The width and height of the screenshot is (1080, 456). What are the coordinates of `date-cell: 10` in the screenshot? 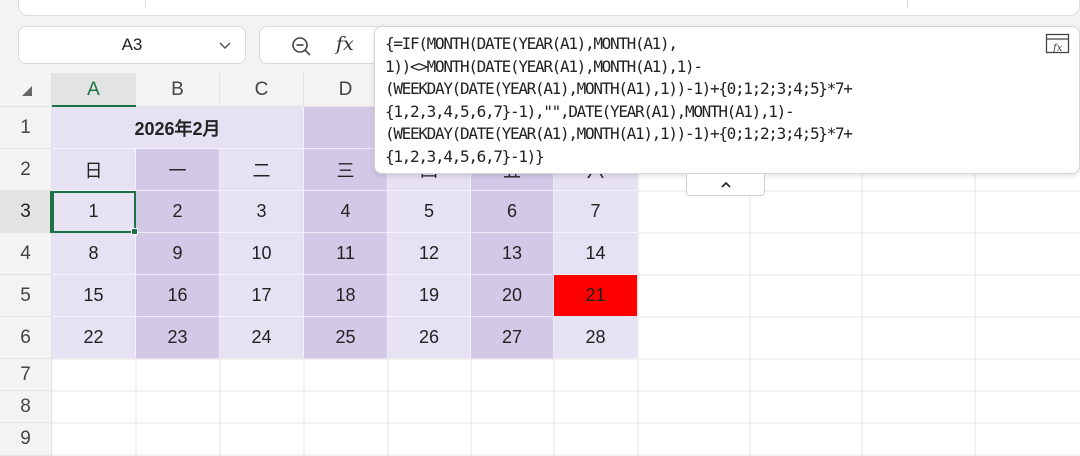 It's located at (262, 254).